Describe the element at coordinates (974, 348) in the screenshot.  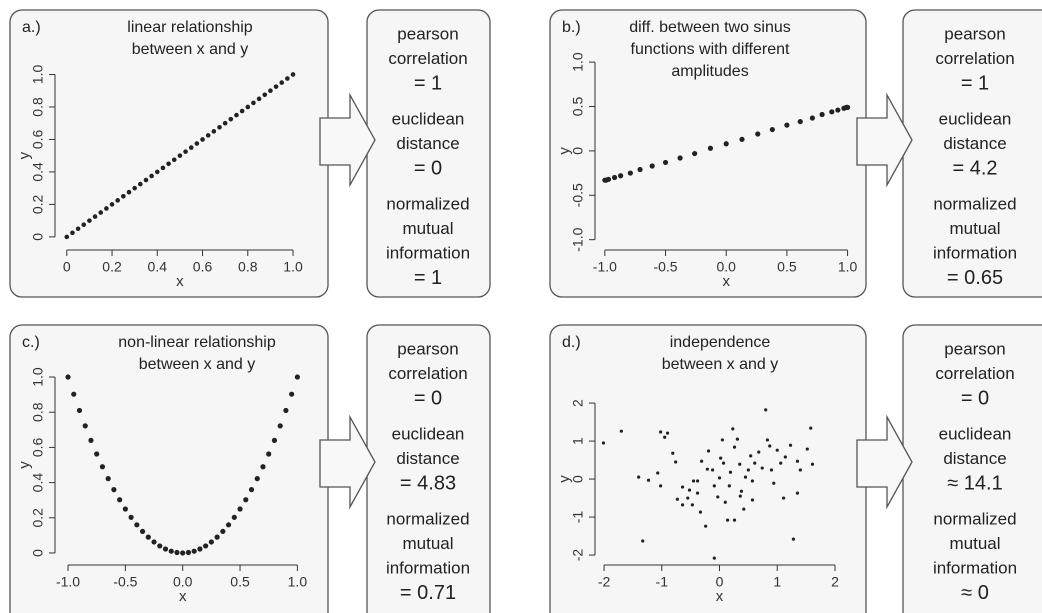
I see `metric-name: pearson` at that location.